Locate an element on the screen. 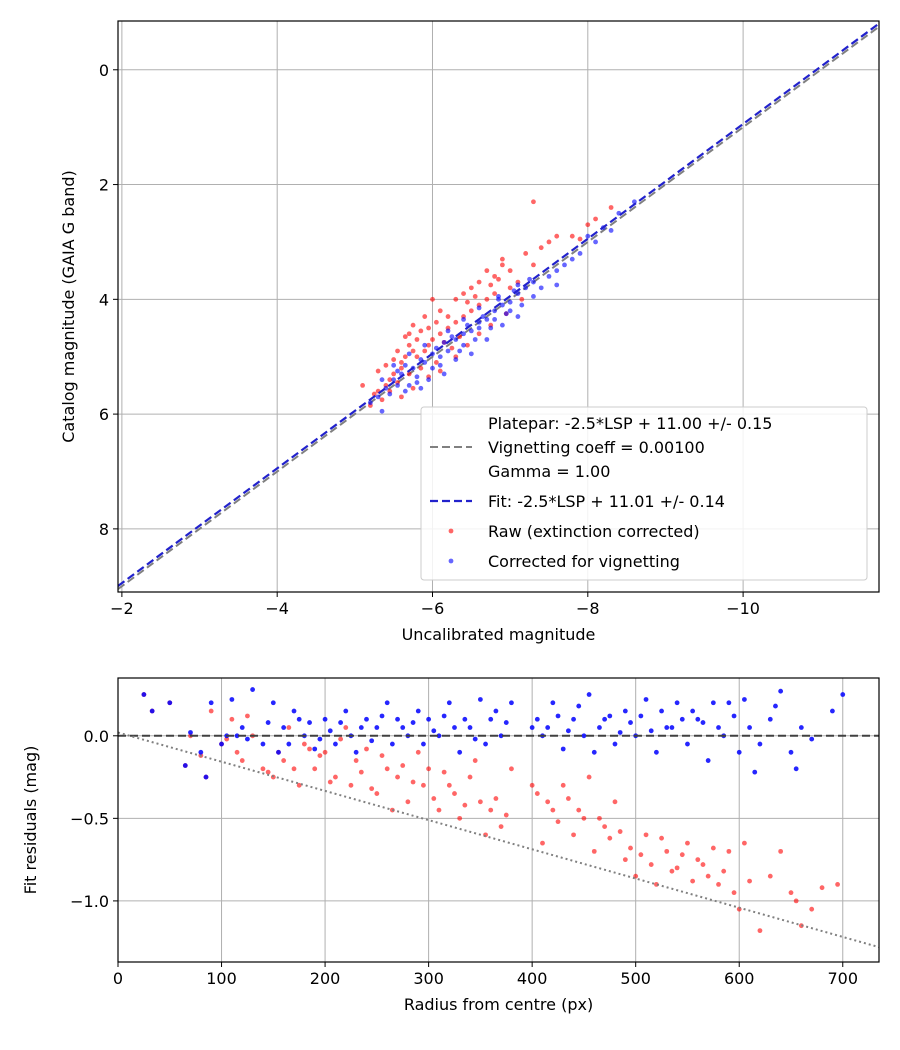 The width and height of the screenshot is (900, 1050). x-axis-label: Radius from centre (px) is located at coordinates (498, 1004).